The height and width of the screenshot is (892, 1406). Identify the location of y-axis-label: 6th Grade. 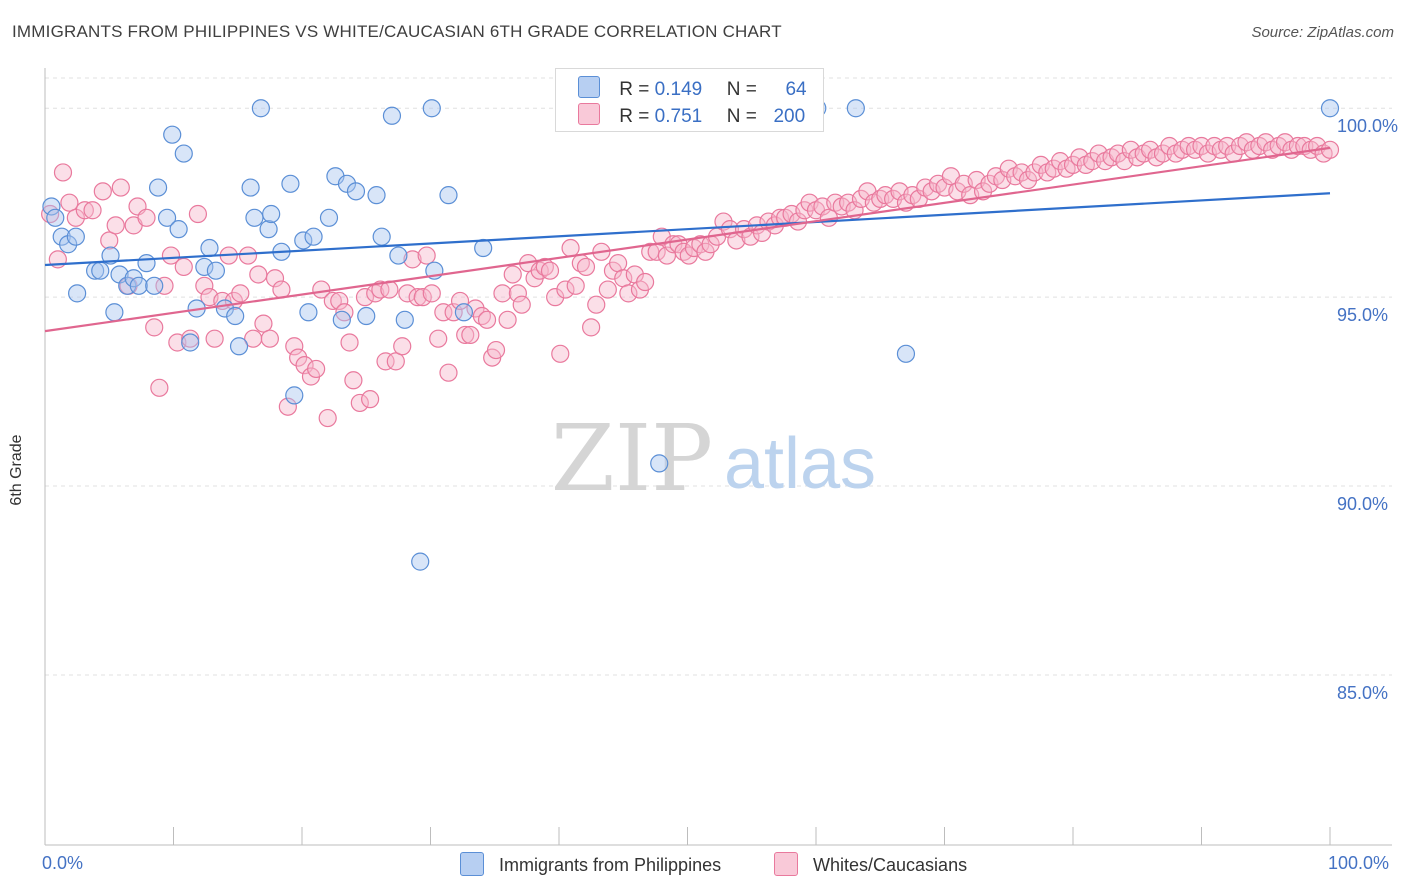
(16, 470).